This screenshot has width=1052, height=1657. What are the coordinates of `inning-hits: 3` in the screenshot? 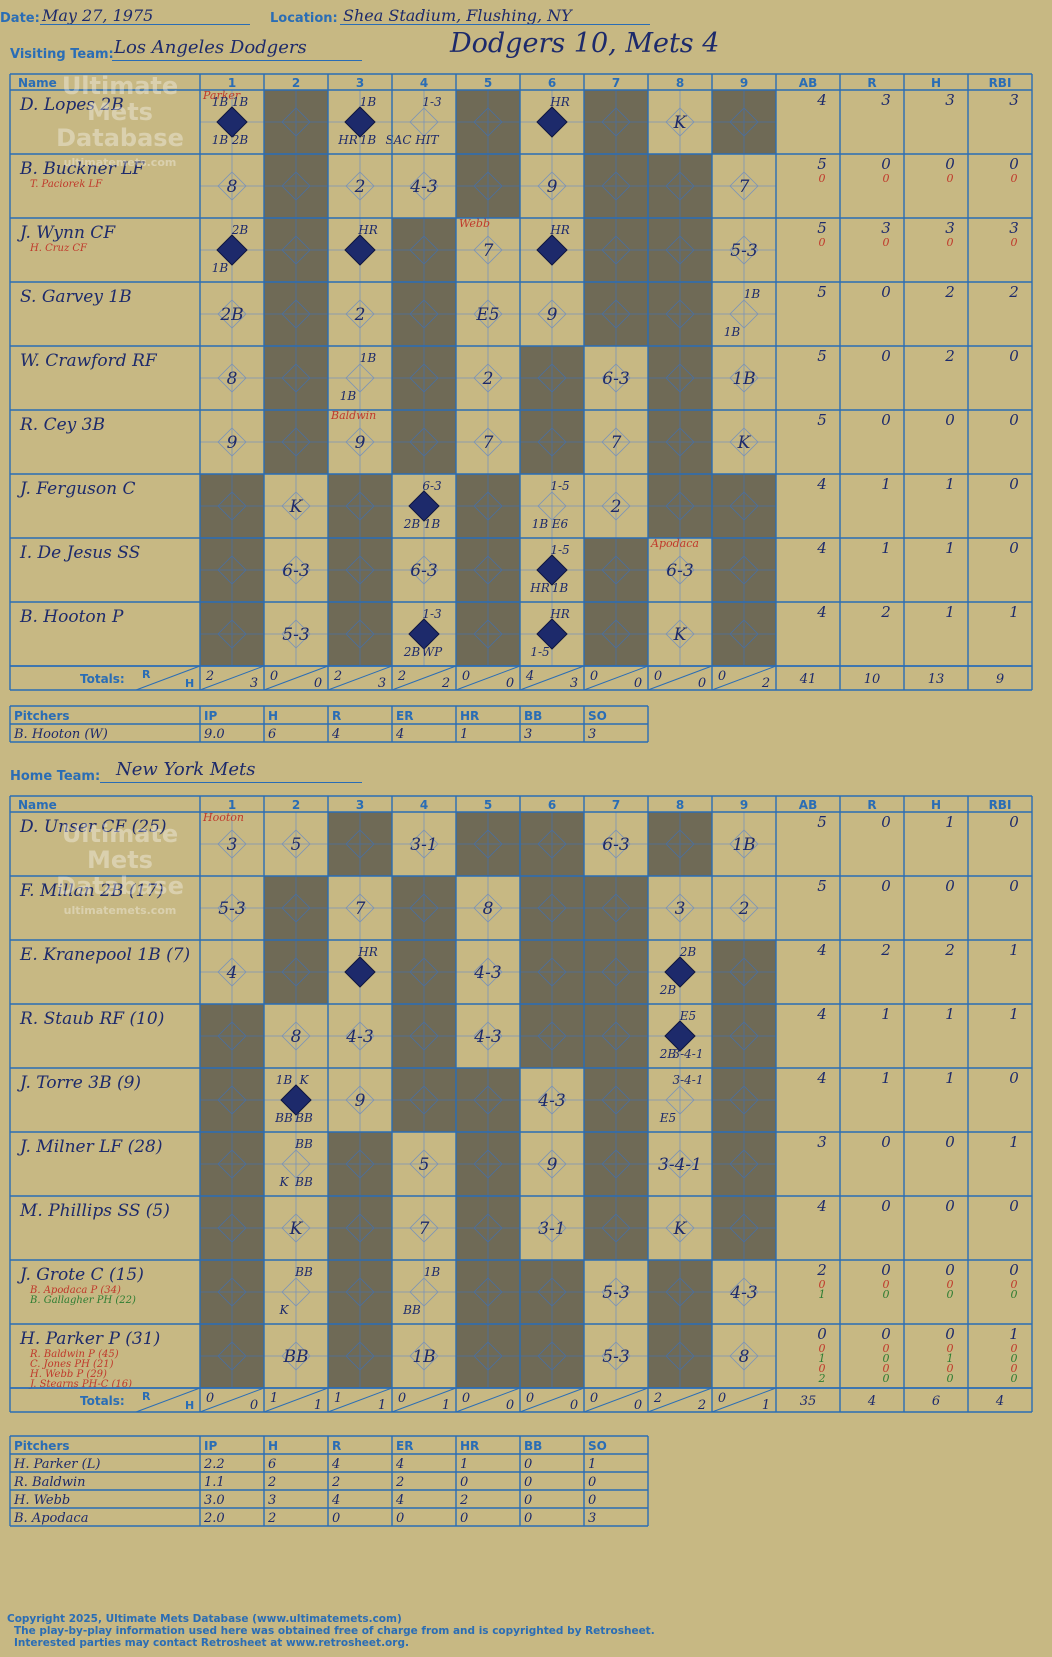 It's located at (382, 683).